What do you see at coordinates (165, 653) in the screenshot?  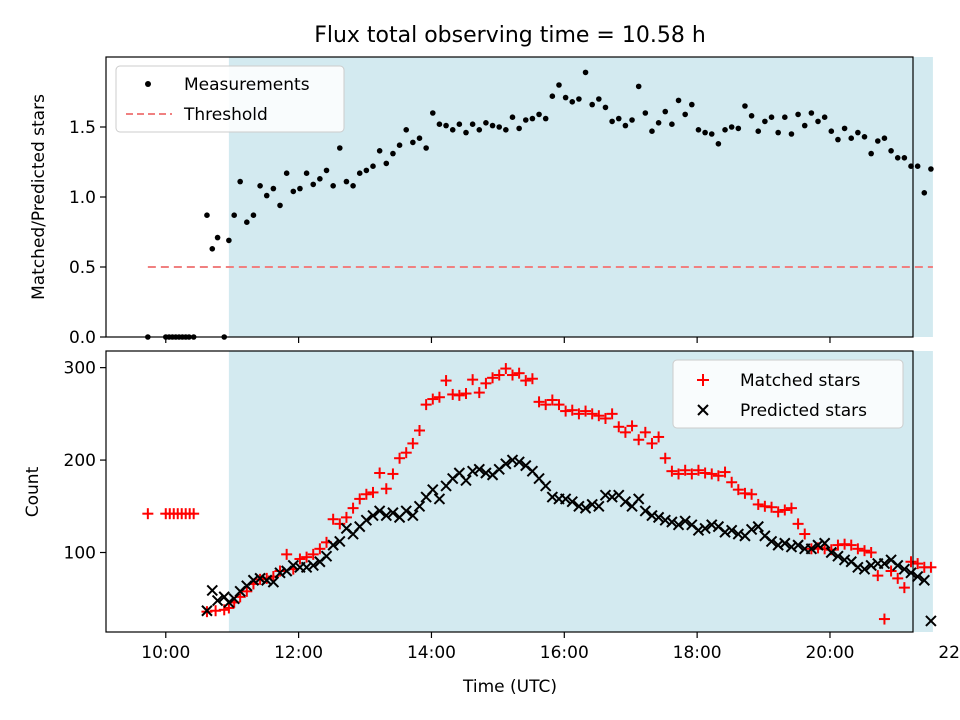 I see `x-tick-label: 10:00` at bounding box center [165, 653].